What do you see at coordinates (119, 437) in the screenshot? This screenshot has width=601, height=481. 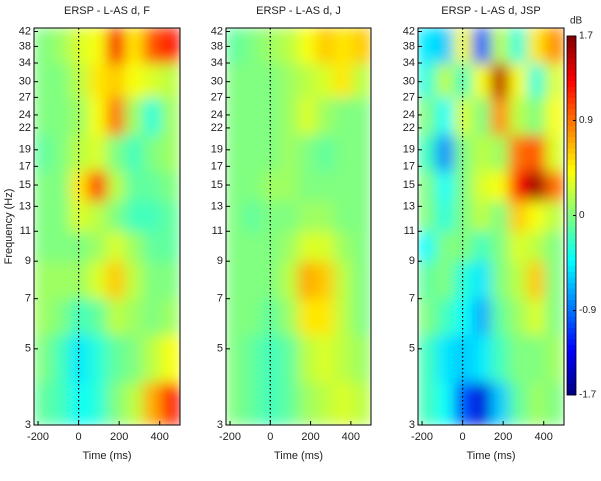 I see `x-tick-label: 200` at bounding box center [119, 437].